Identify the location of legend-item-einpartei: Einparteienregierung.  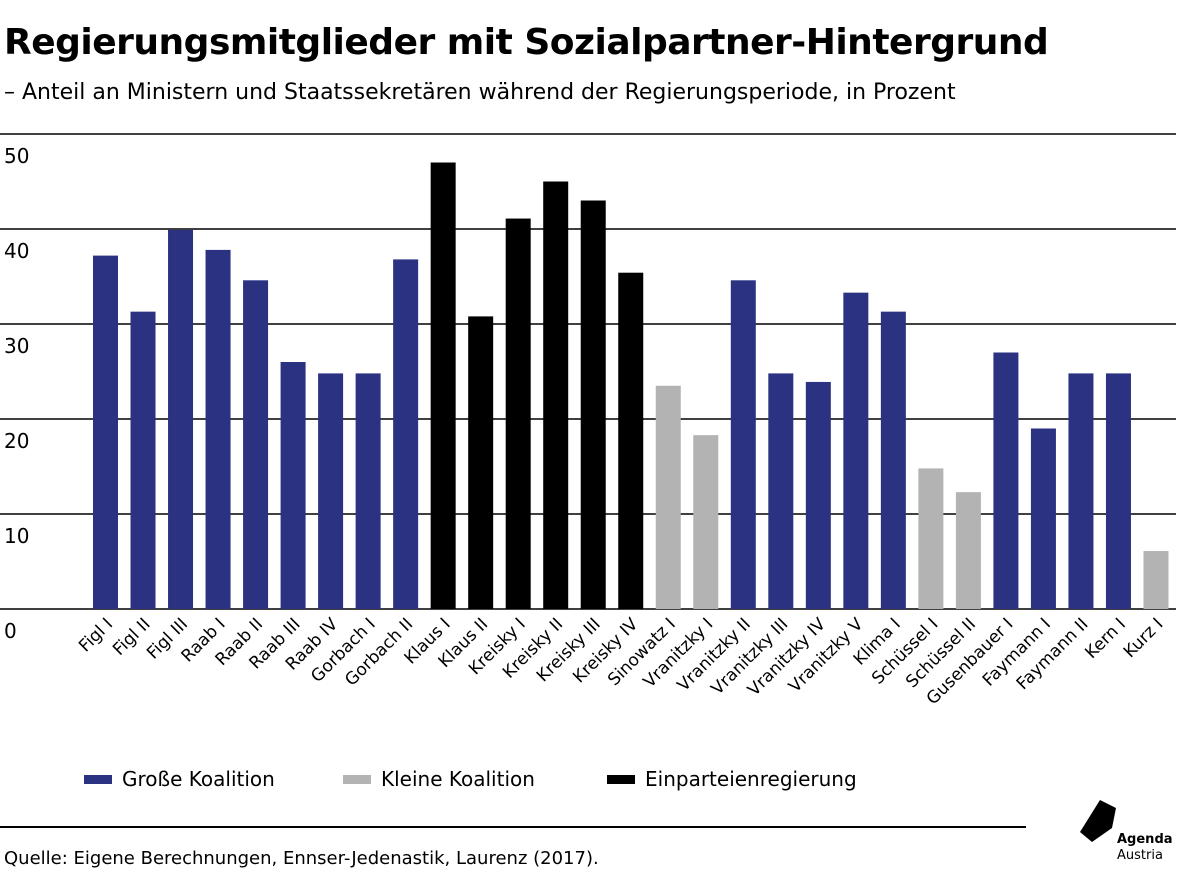
(732, 779).